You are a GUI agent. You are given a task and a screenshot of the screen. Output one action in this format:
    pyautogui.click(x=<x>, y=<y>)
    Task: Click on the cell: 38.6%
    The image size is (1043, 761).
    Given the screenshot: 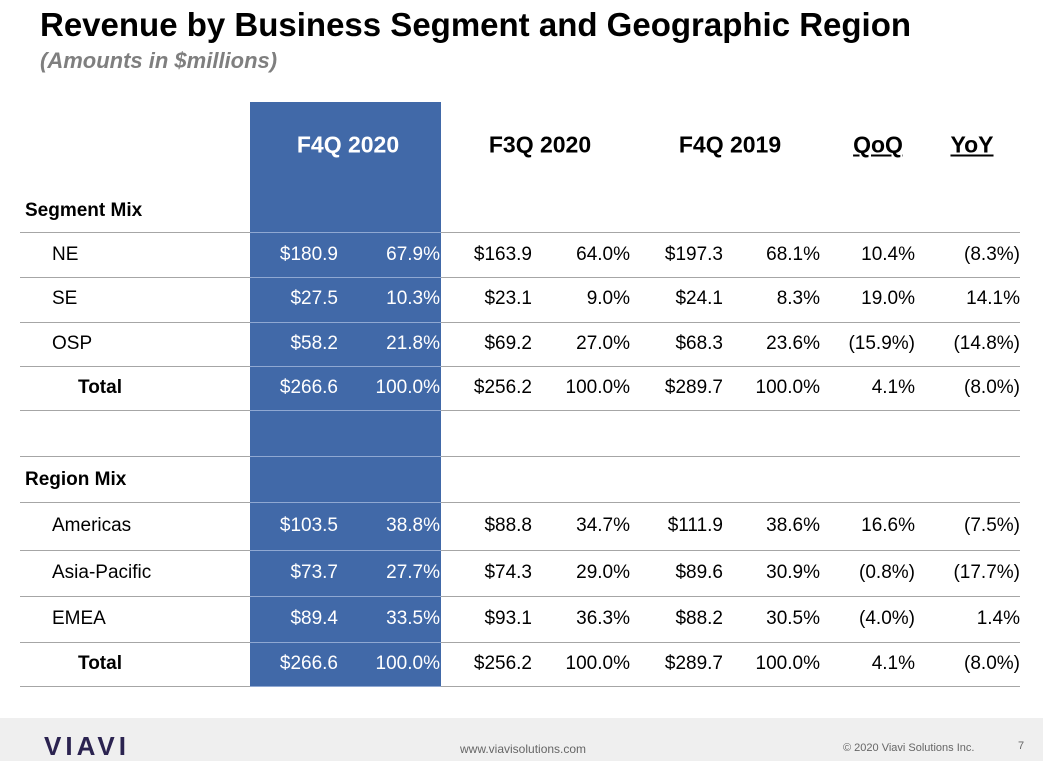 What is the action you would take?
    pyautogui.click(x=793, y=525)
    